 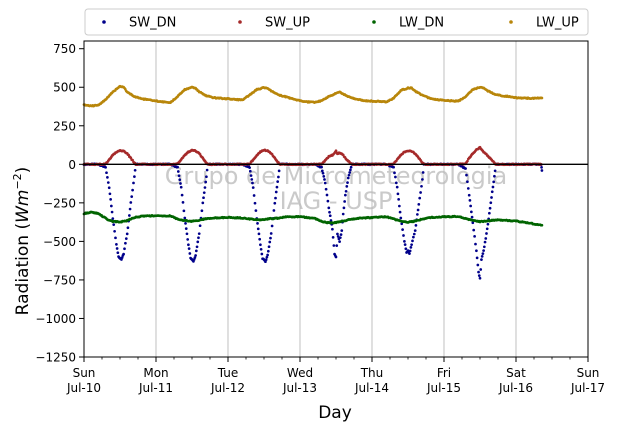 I want to click on x-tick-day: Wed, so click(x=300, y=373).